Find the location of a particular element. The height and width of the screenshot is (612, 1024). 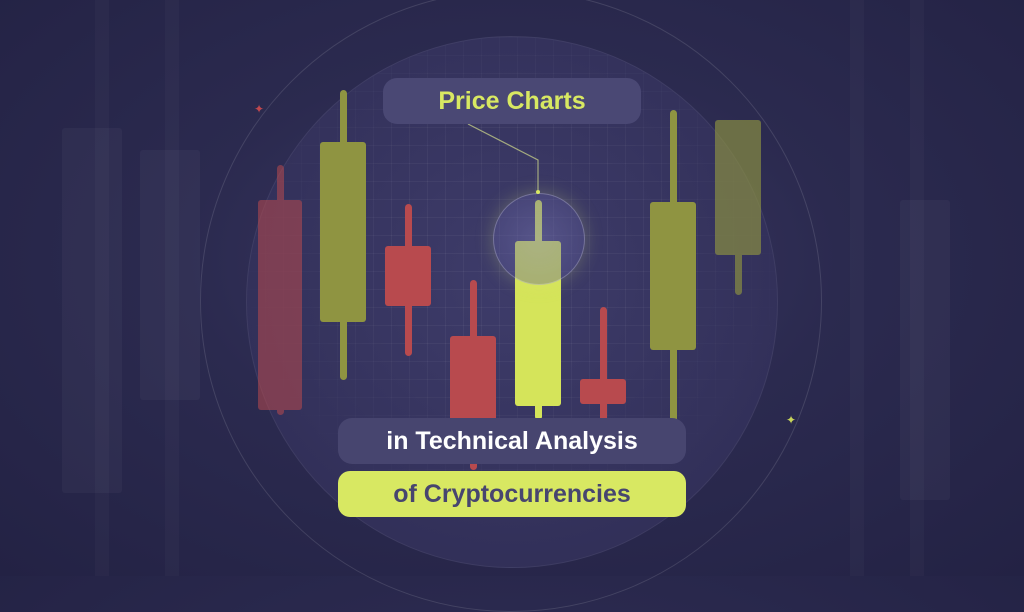

subtitle-pill-1: in Technical Analysis is located at coordinates (512, 441).